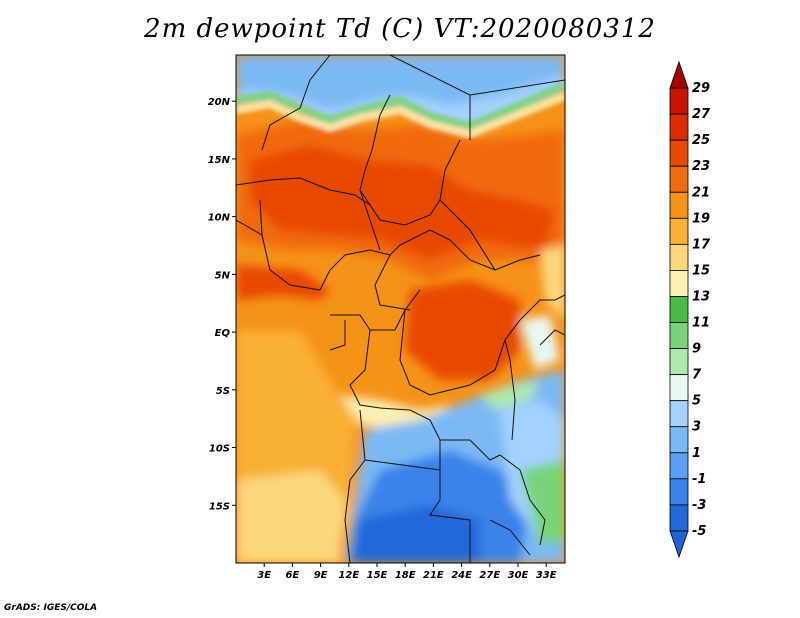 The width and height of the screenshot is (800, 618). What do you see at coordinates (293, 575) in the screenshot?
I see `x-tick-label: 6E` at bounding box center [293, 575].